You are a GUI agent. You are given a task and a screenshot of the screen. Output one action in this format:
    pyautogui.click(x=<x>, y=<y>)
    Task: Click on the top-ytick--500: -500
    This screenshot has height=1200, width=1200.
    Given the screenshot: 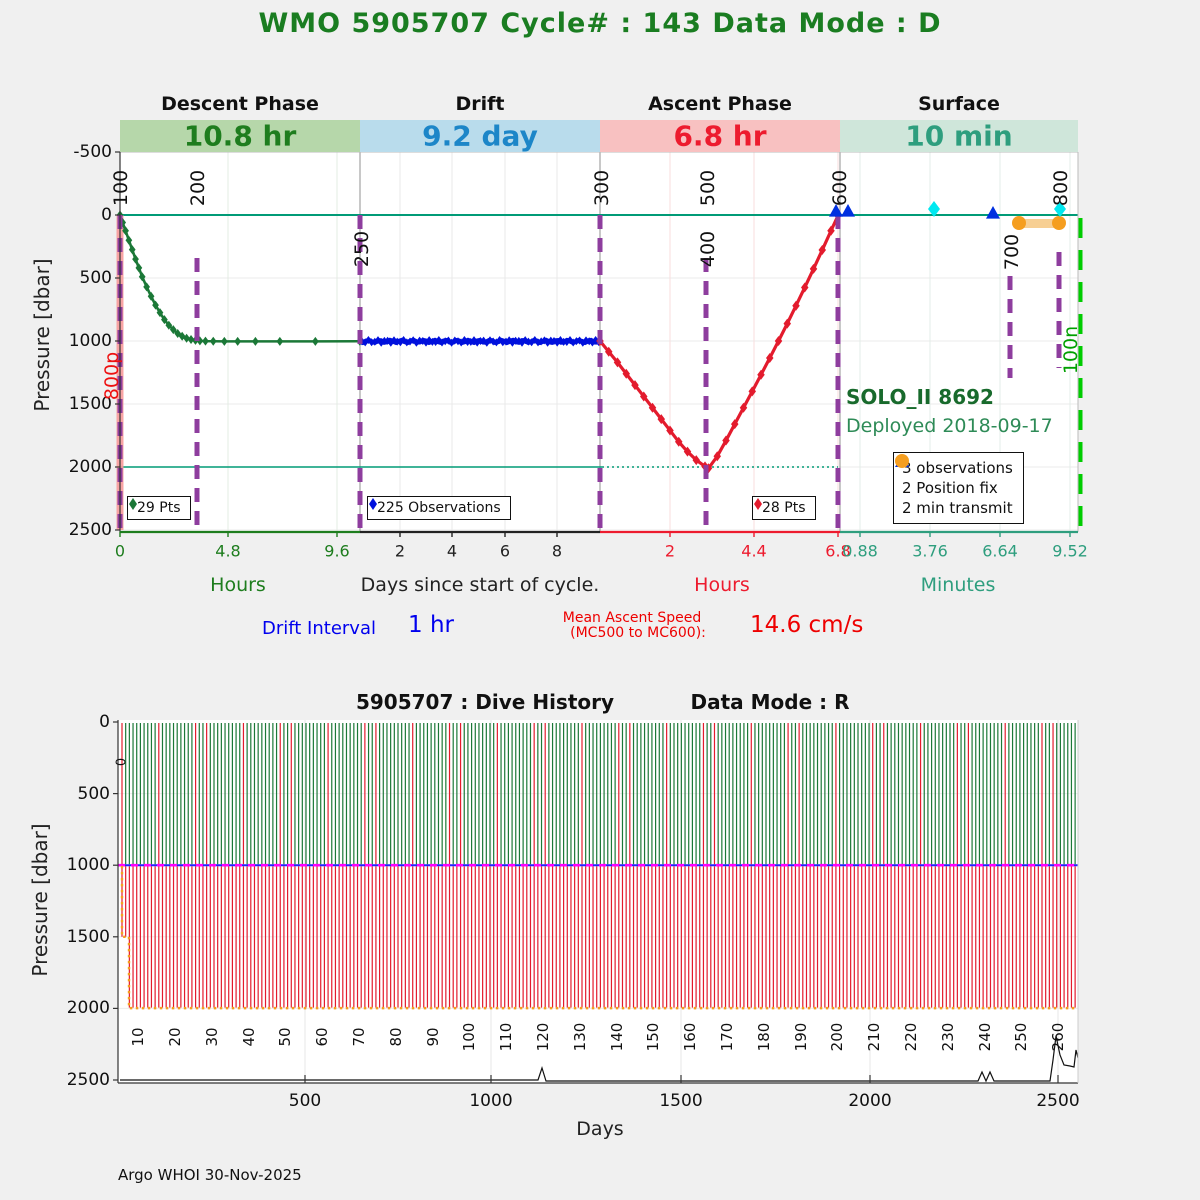 What is the action you would take?
    pyautogui.click(x=92, y=152)
    